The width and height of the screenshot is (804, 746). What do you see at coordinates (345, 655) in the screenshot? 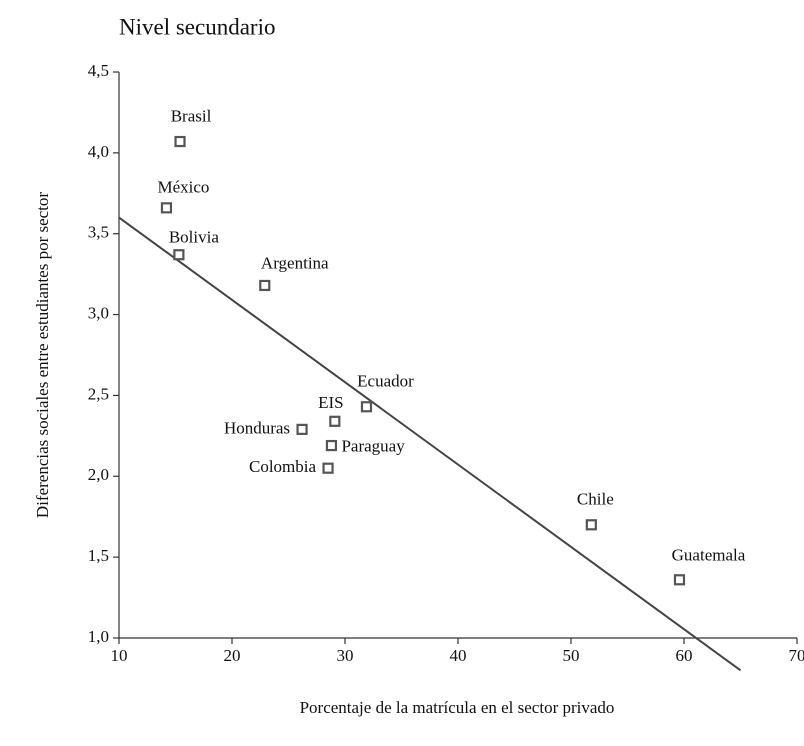
I see `x-tick-label: 30` at bounding box center [345, 655].